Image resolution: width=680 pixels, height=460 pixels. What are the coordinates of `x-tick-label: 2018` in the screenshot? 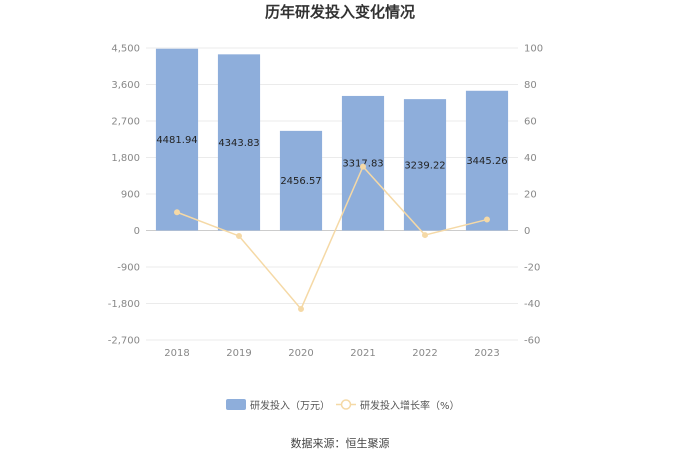 It's located at (176, 353).